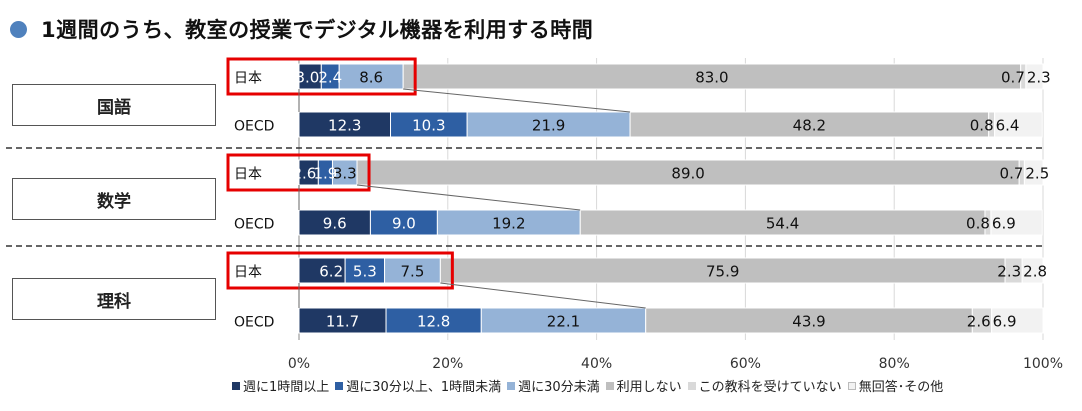  I want to click on legend-label: 週に1時間以上, so click(286, 387).